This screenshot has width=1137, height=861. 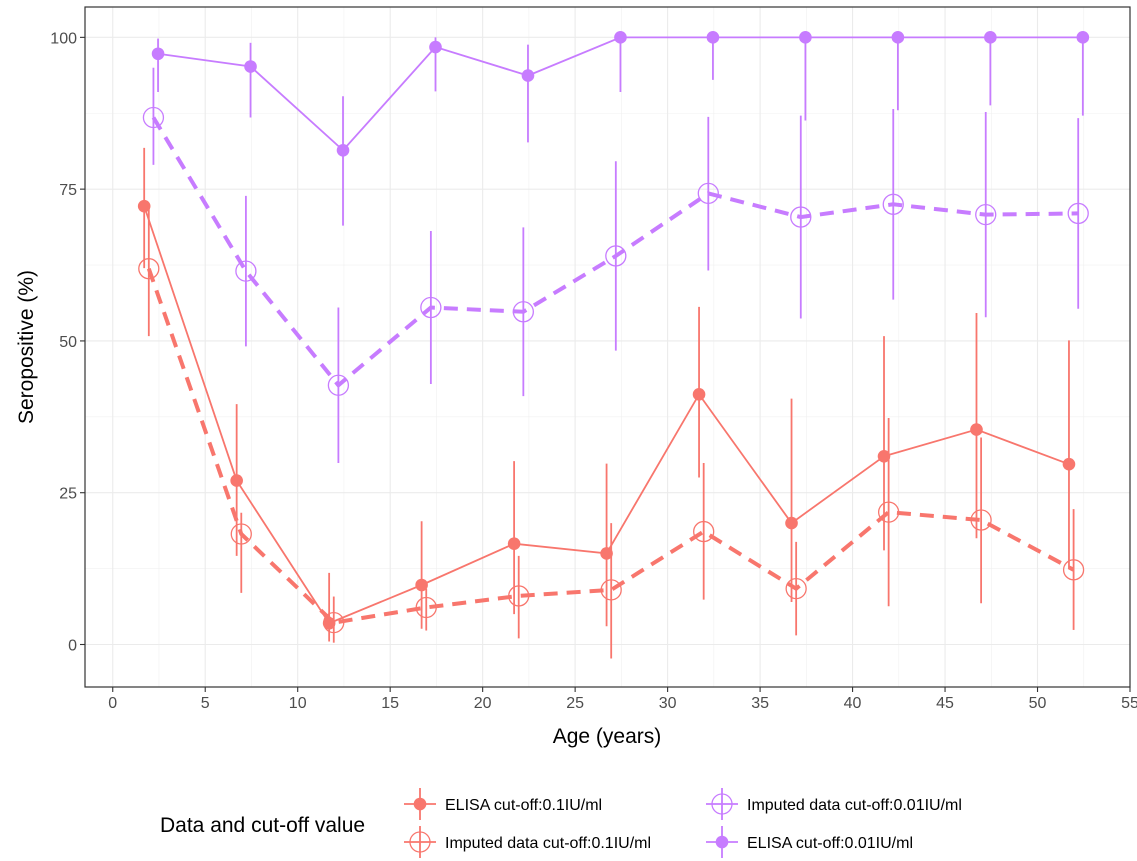 What do you see at coordinates (523, 805) in the screenshot?
I see `legend-label: ELISA cut-off:0.1IU/ml` at bounding box center [523, 805].